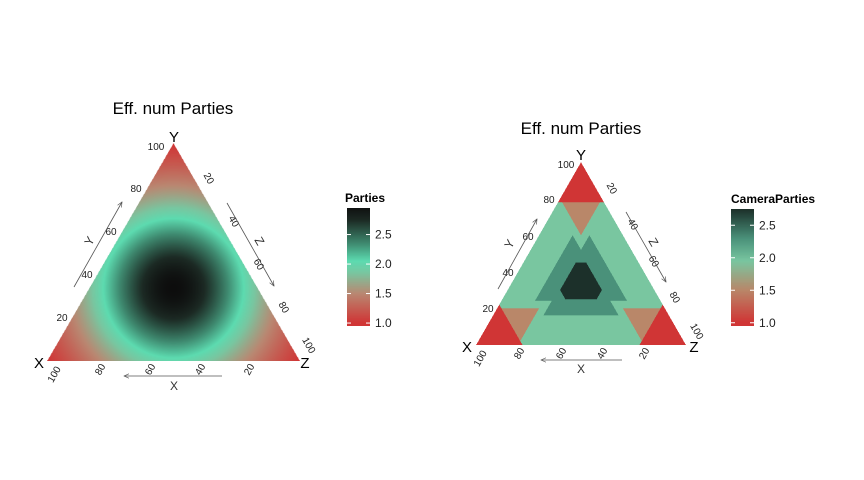  Describe the element at coordinates (111, 232) in the screenshot. I see `tick-left-y-60: 60` at that location.